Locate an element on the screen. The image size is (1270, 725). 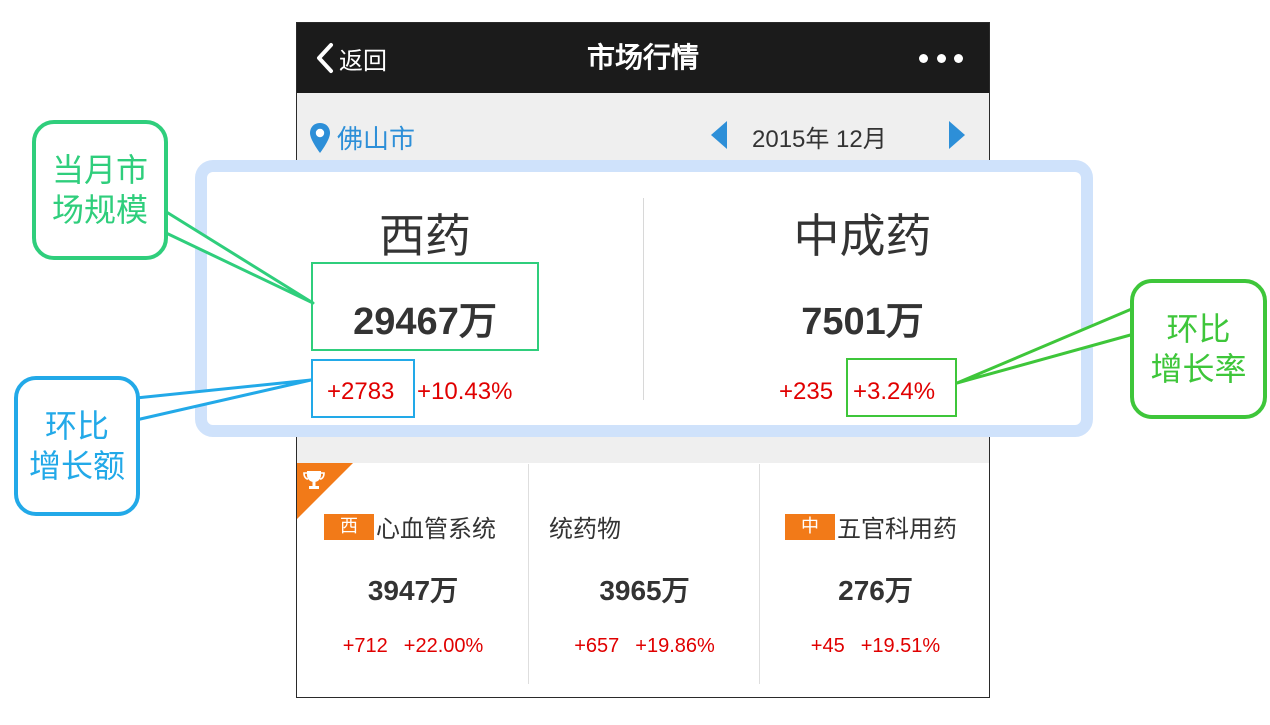
category-change: +657 +19.86% is located at coordinates (644, 646).